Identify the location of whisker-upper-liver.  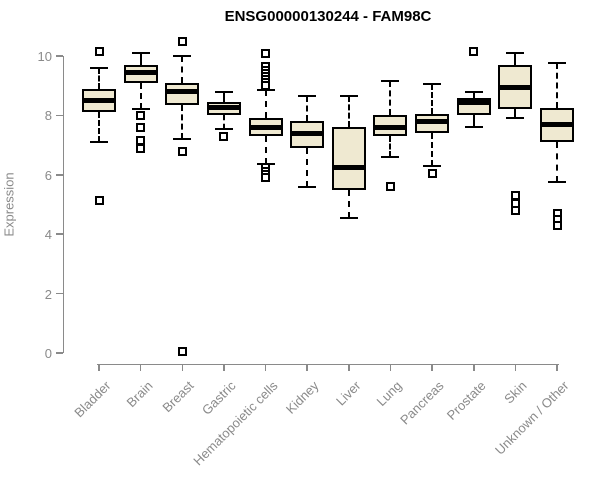
(348, 112).